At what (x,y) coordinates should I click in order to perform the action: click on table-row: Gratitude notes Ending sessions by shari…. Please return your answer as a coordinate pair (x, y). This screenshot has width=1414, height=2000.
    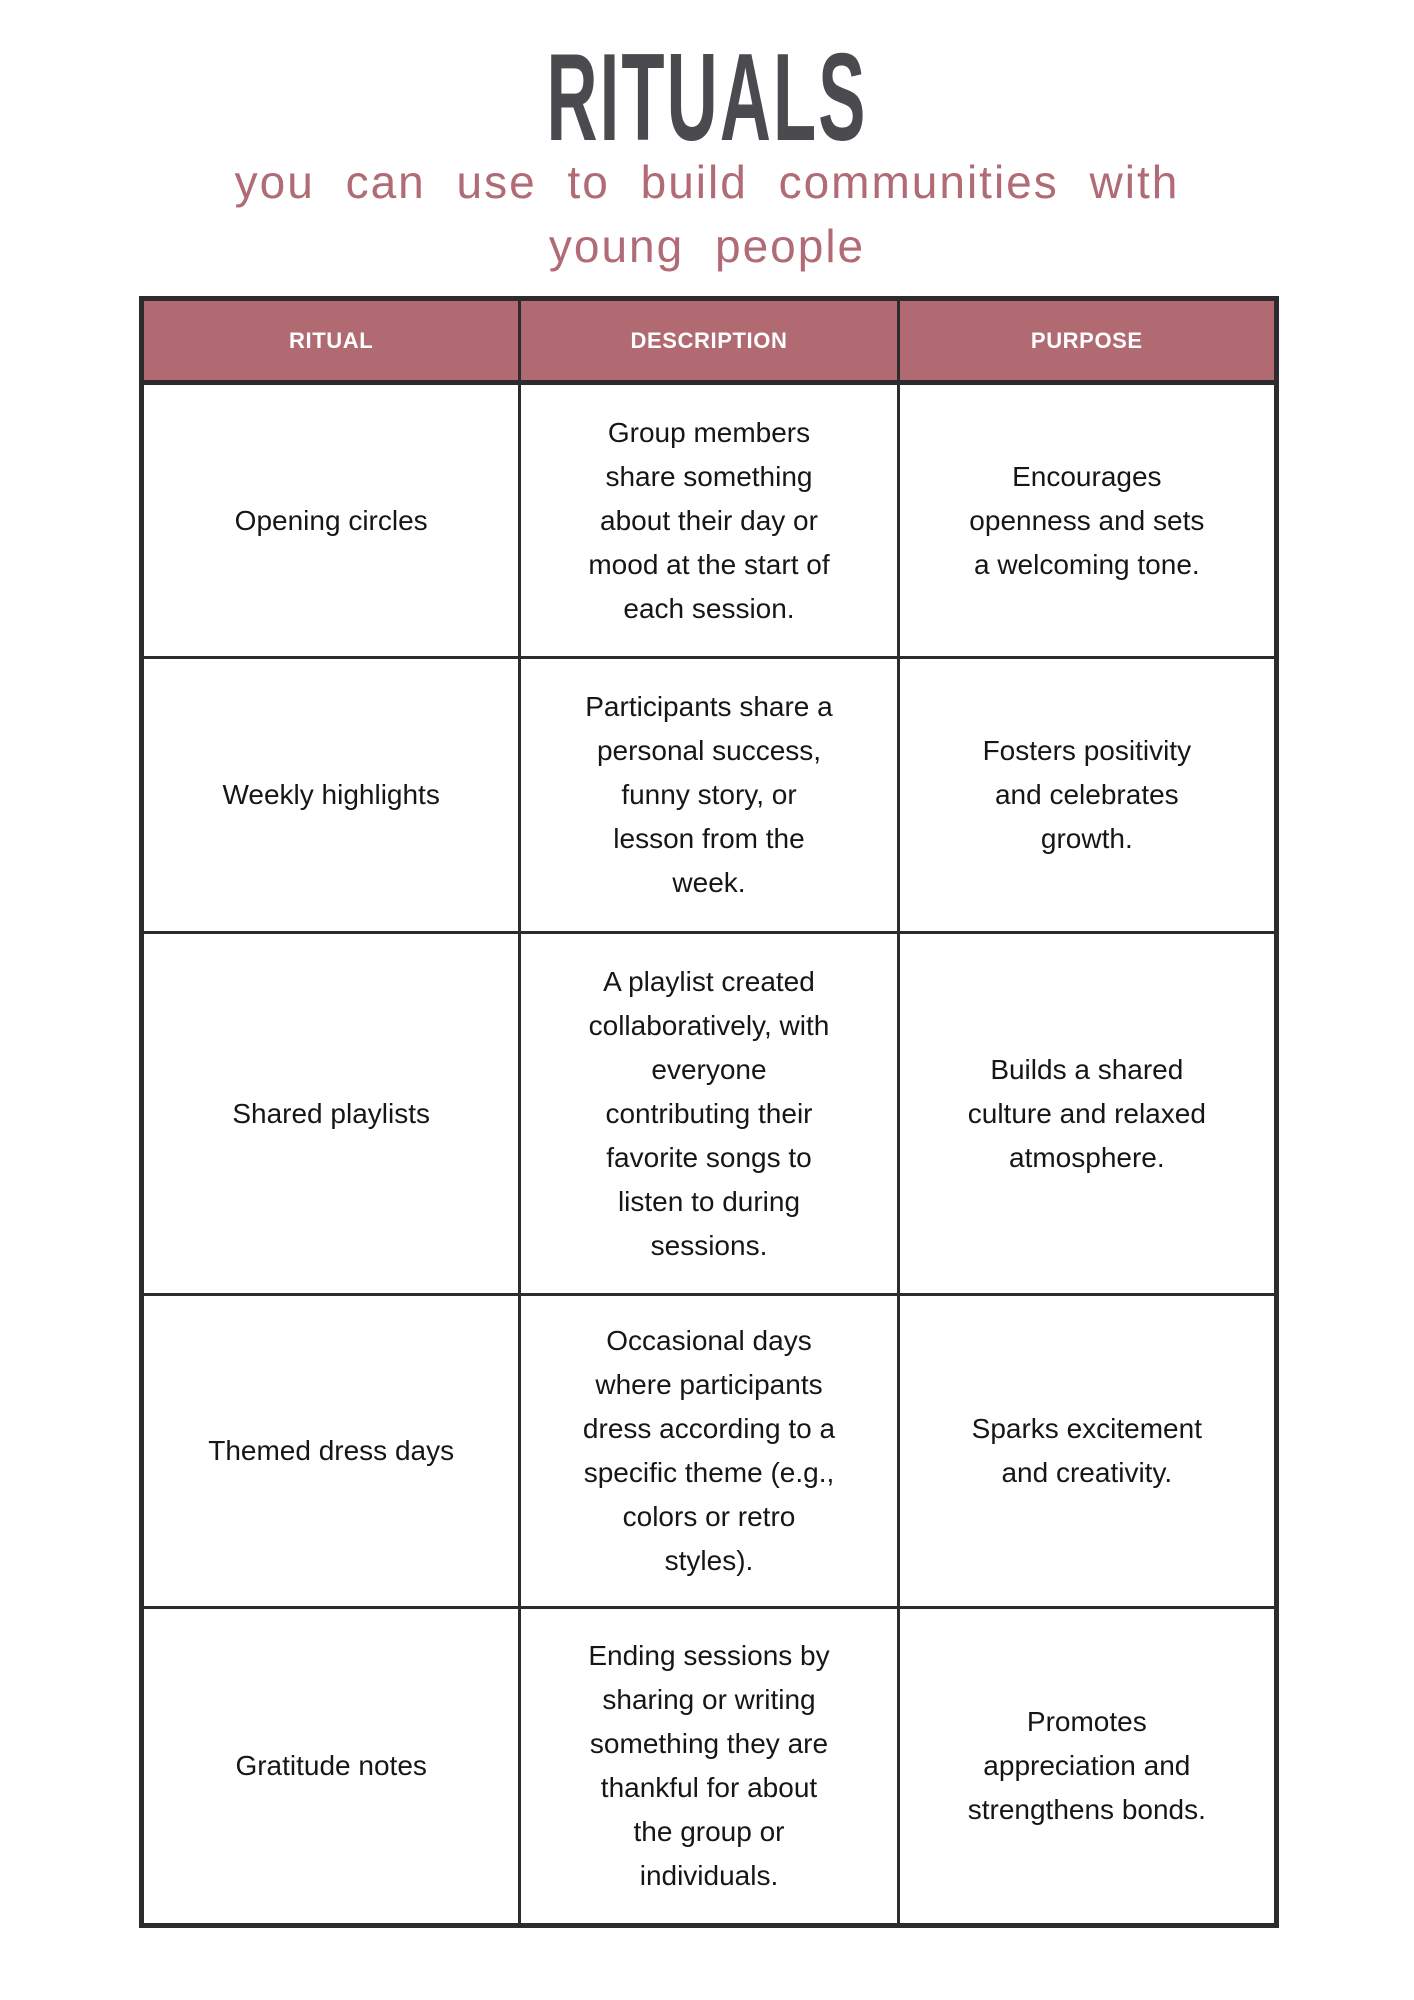
    Looking at the image, I should click on (709, 1766).